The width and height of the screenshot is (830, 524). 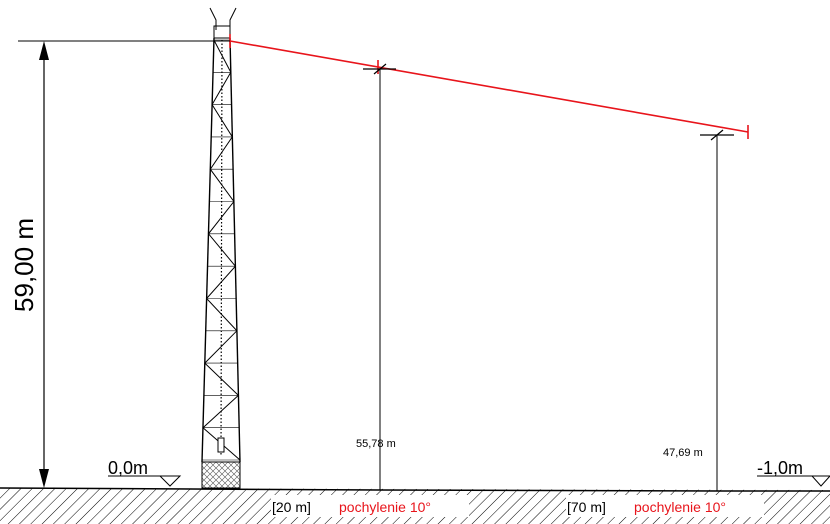 I want to click on height-mark-2-slash, so click(x=717, y=135).